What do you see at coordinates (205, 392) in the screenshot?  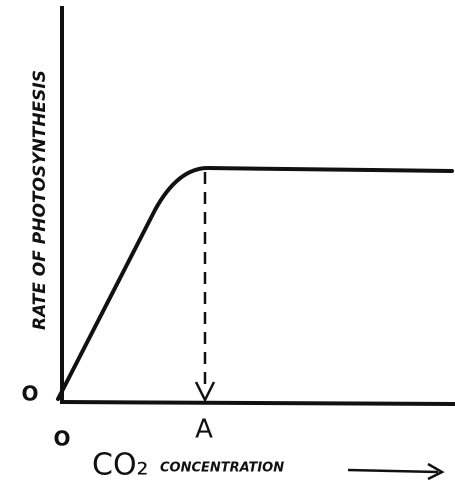 I see `arrowhead` at bounding box center [205, 392].